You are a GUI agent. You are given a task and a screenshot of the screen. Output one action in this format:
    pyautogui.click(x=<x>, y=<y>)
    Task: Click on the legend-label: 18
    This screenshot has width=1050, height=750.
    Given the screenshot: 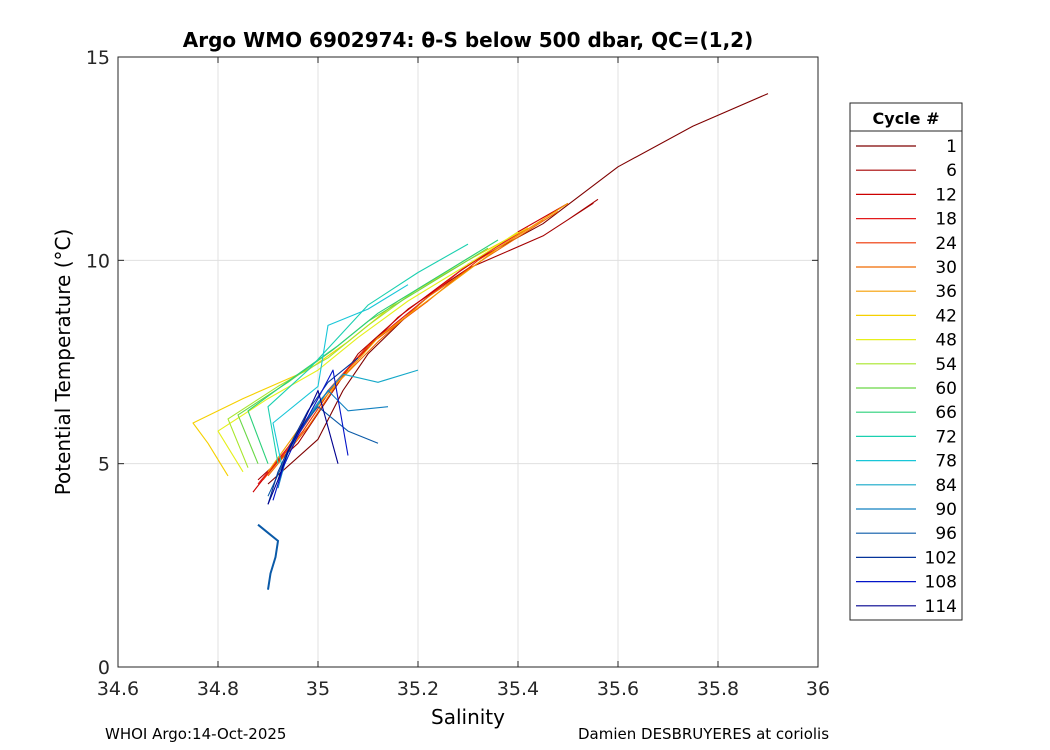 What is the action you would take?
    pyautogui.click(x=946, y=220)
    